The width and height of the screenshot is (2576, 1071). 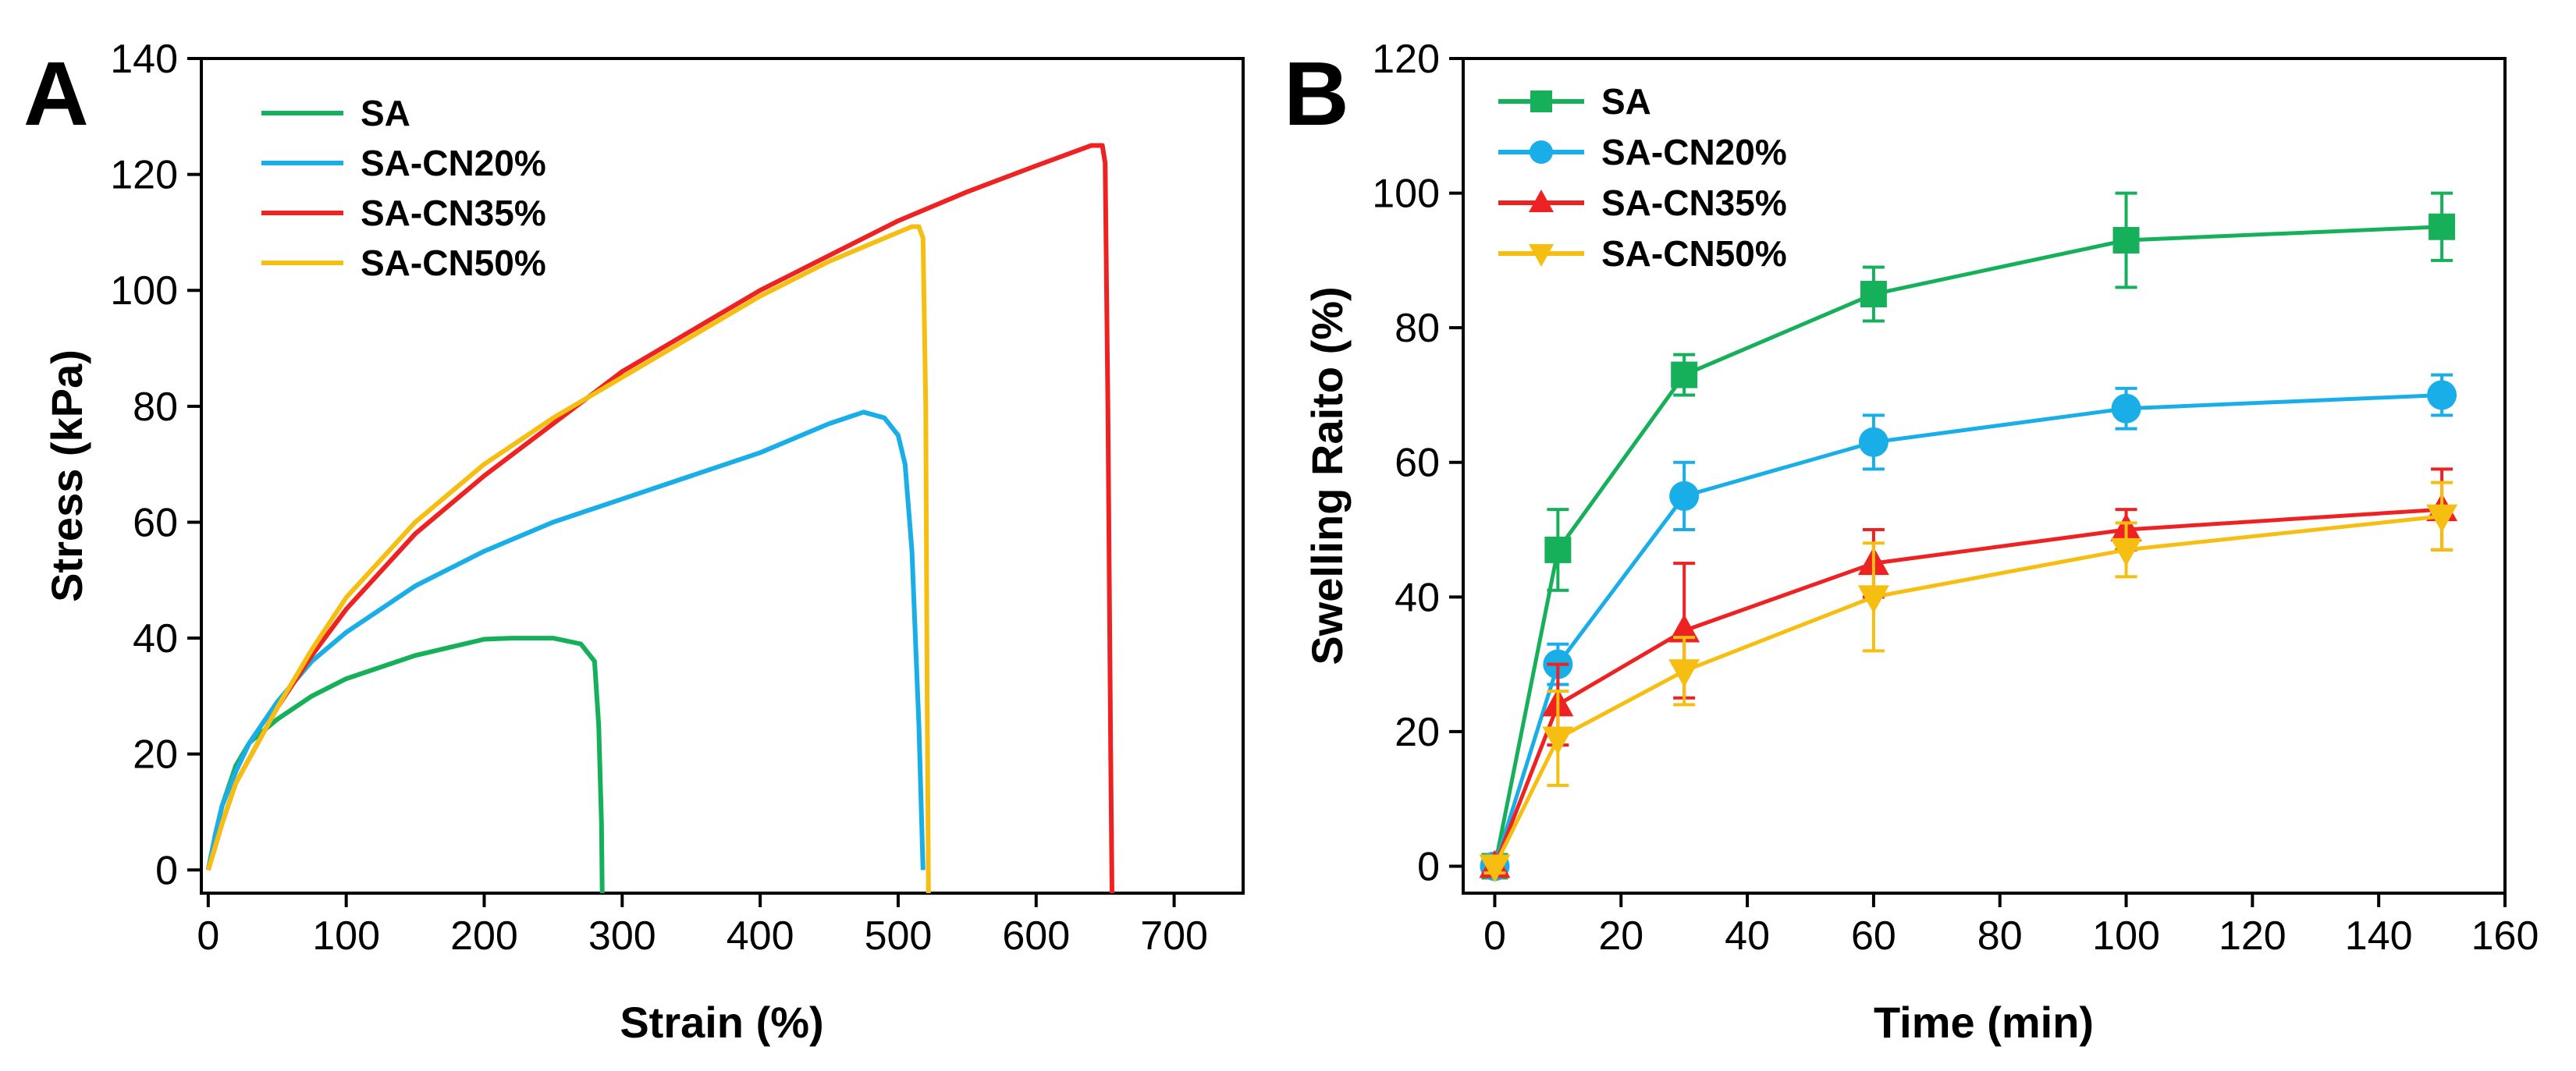 What do you see at coordinates (1327, 476) in the screenshot?
I see `y-axis-title-b: Swelling Raito (%)` at bounding box center [1327, 476].